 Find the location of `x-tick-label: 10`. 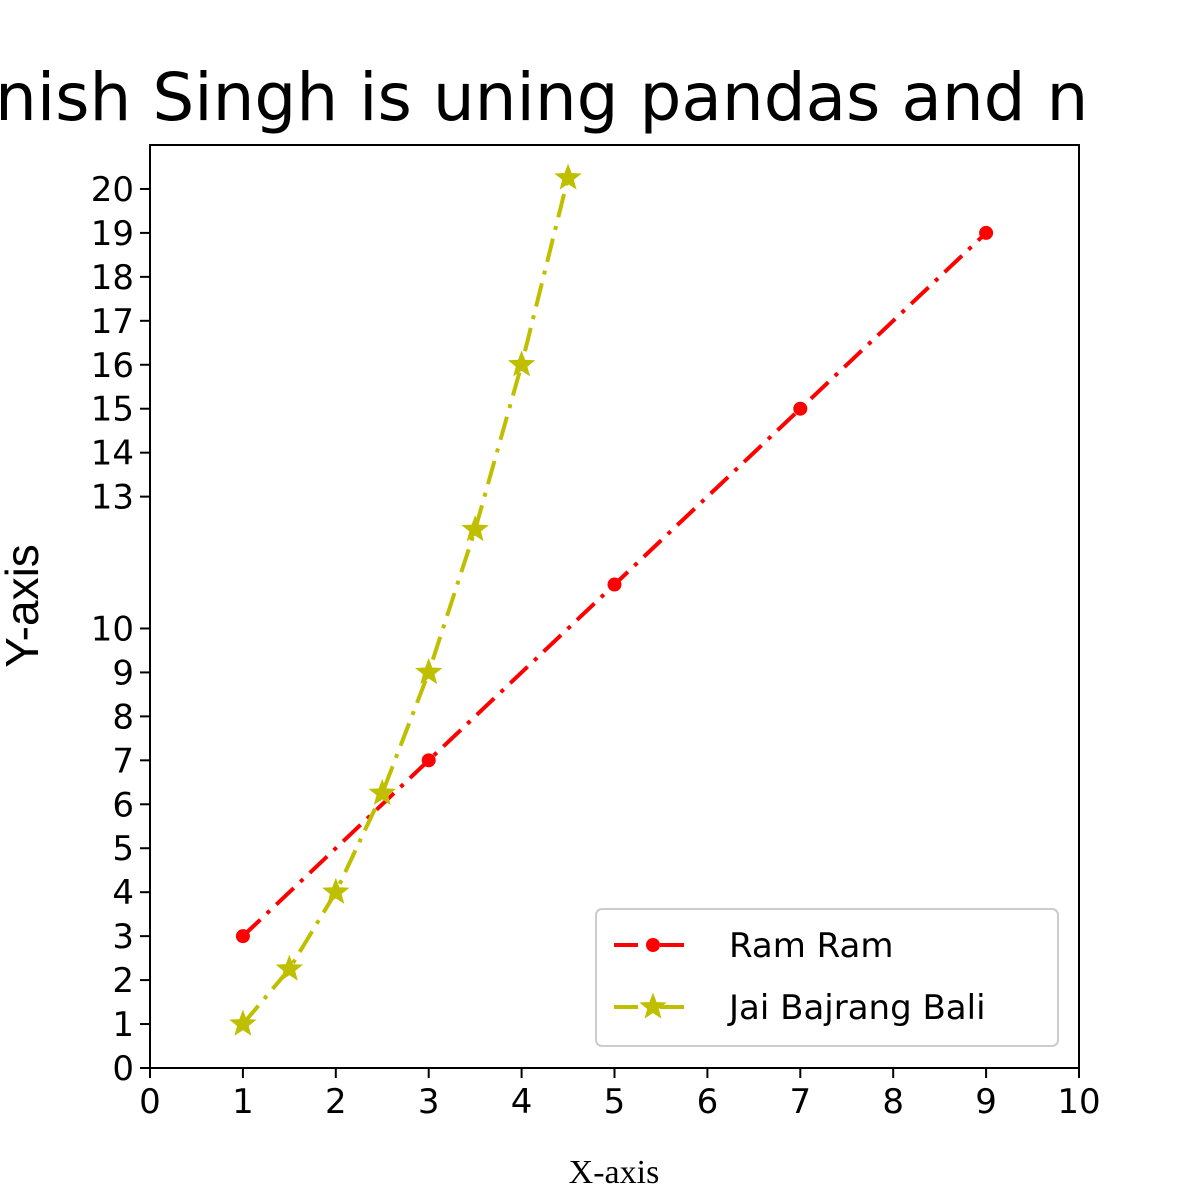

x-tick-label: 10 is located at coordinates (1078, 1102).